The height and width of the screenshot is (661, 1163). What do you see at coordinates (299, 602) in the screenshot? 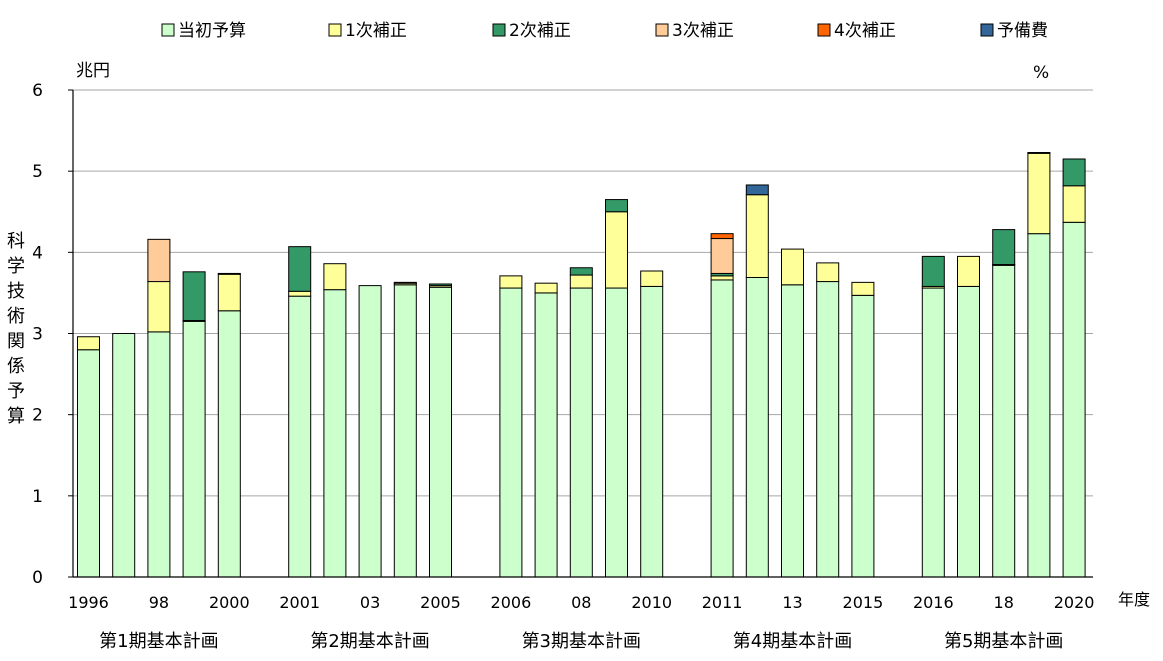
I see `x-tick-label: 2001` at bounding box center [299, 602].